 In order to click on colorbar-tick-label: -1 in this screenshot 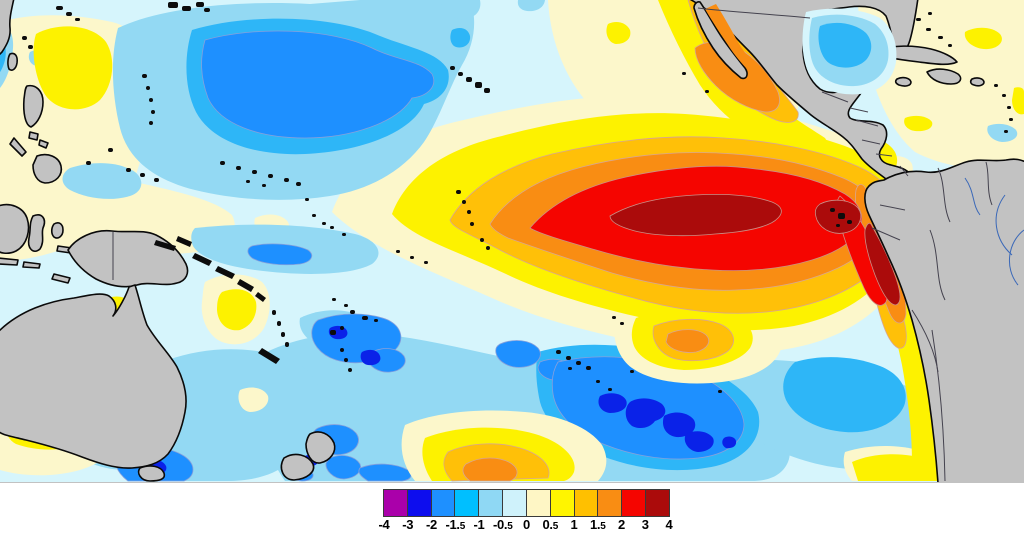, I will do `click(479, 524)`.